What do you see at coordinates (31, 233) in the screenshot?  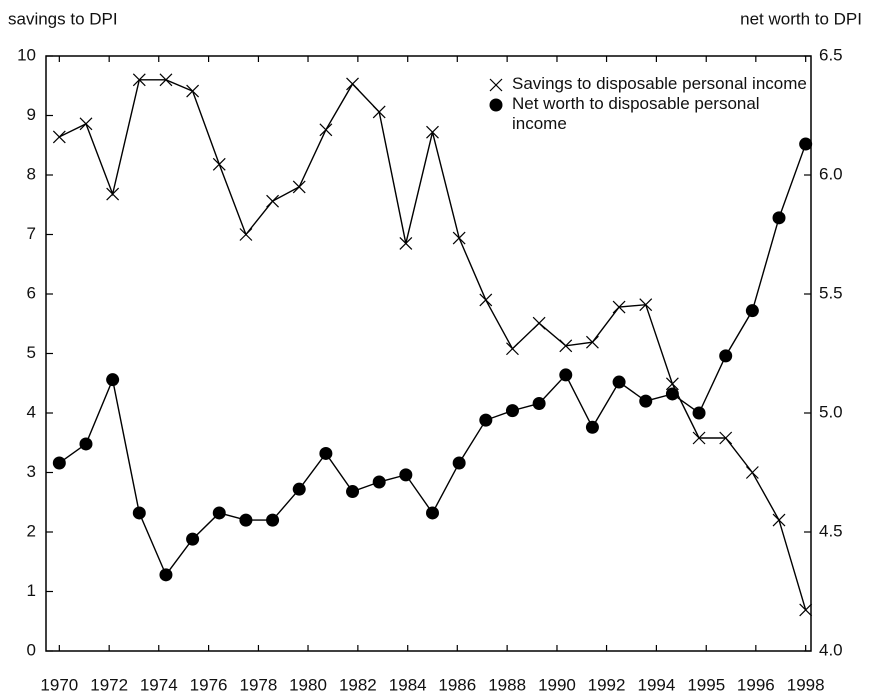 I see `y-tick-label: 7` at bounding box center [31, 233].